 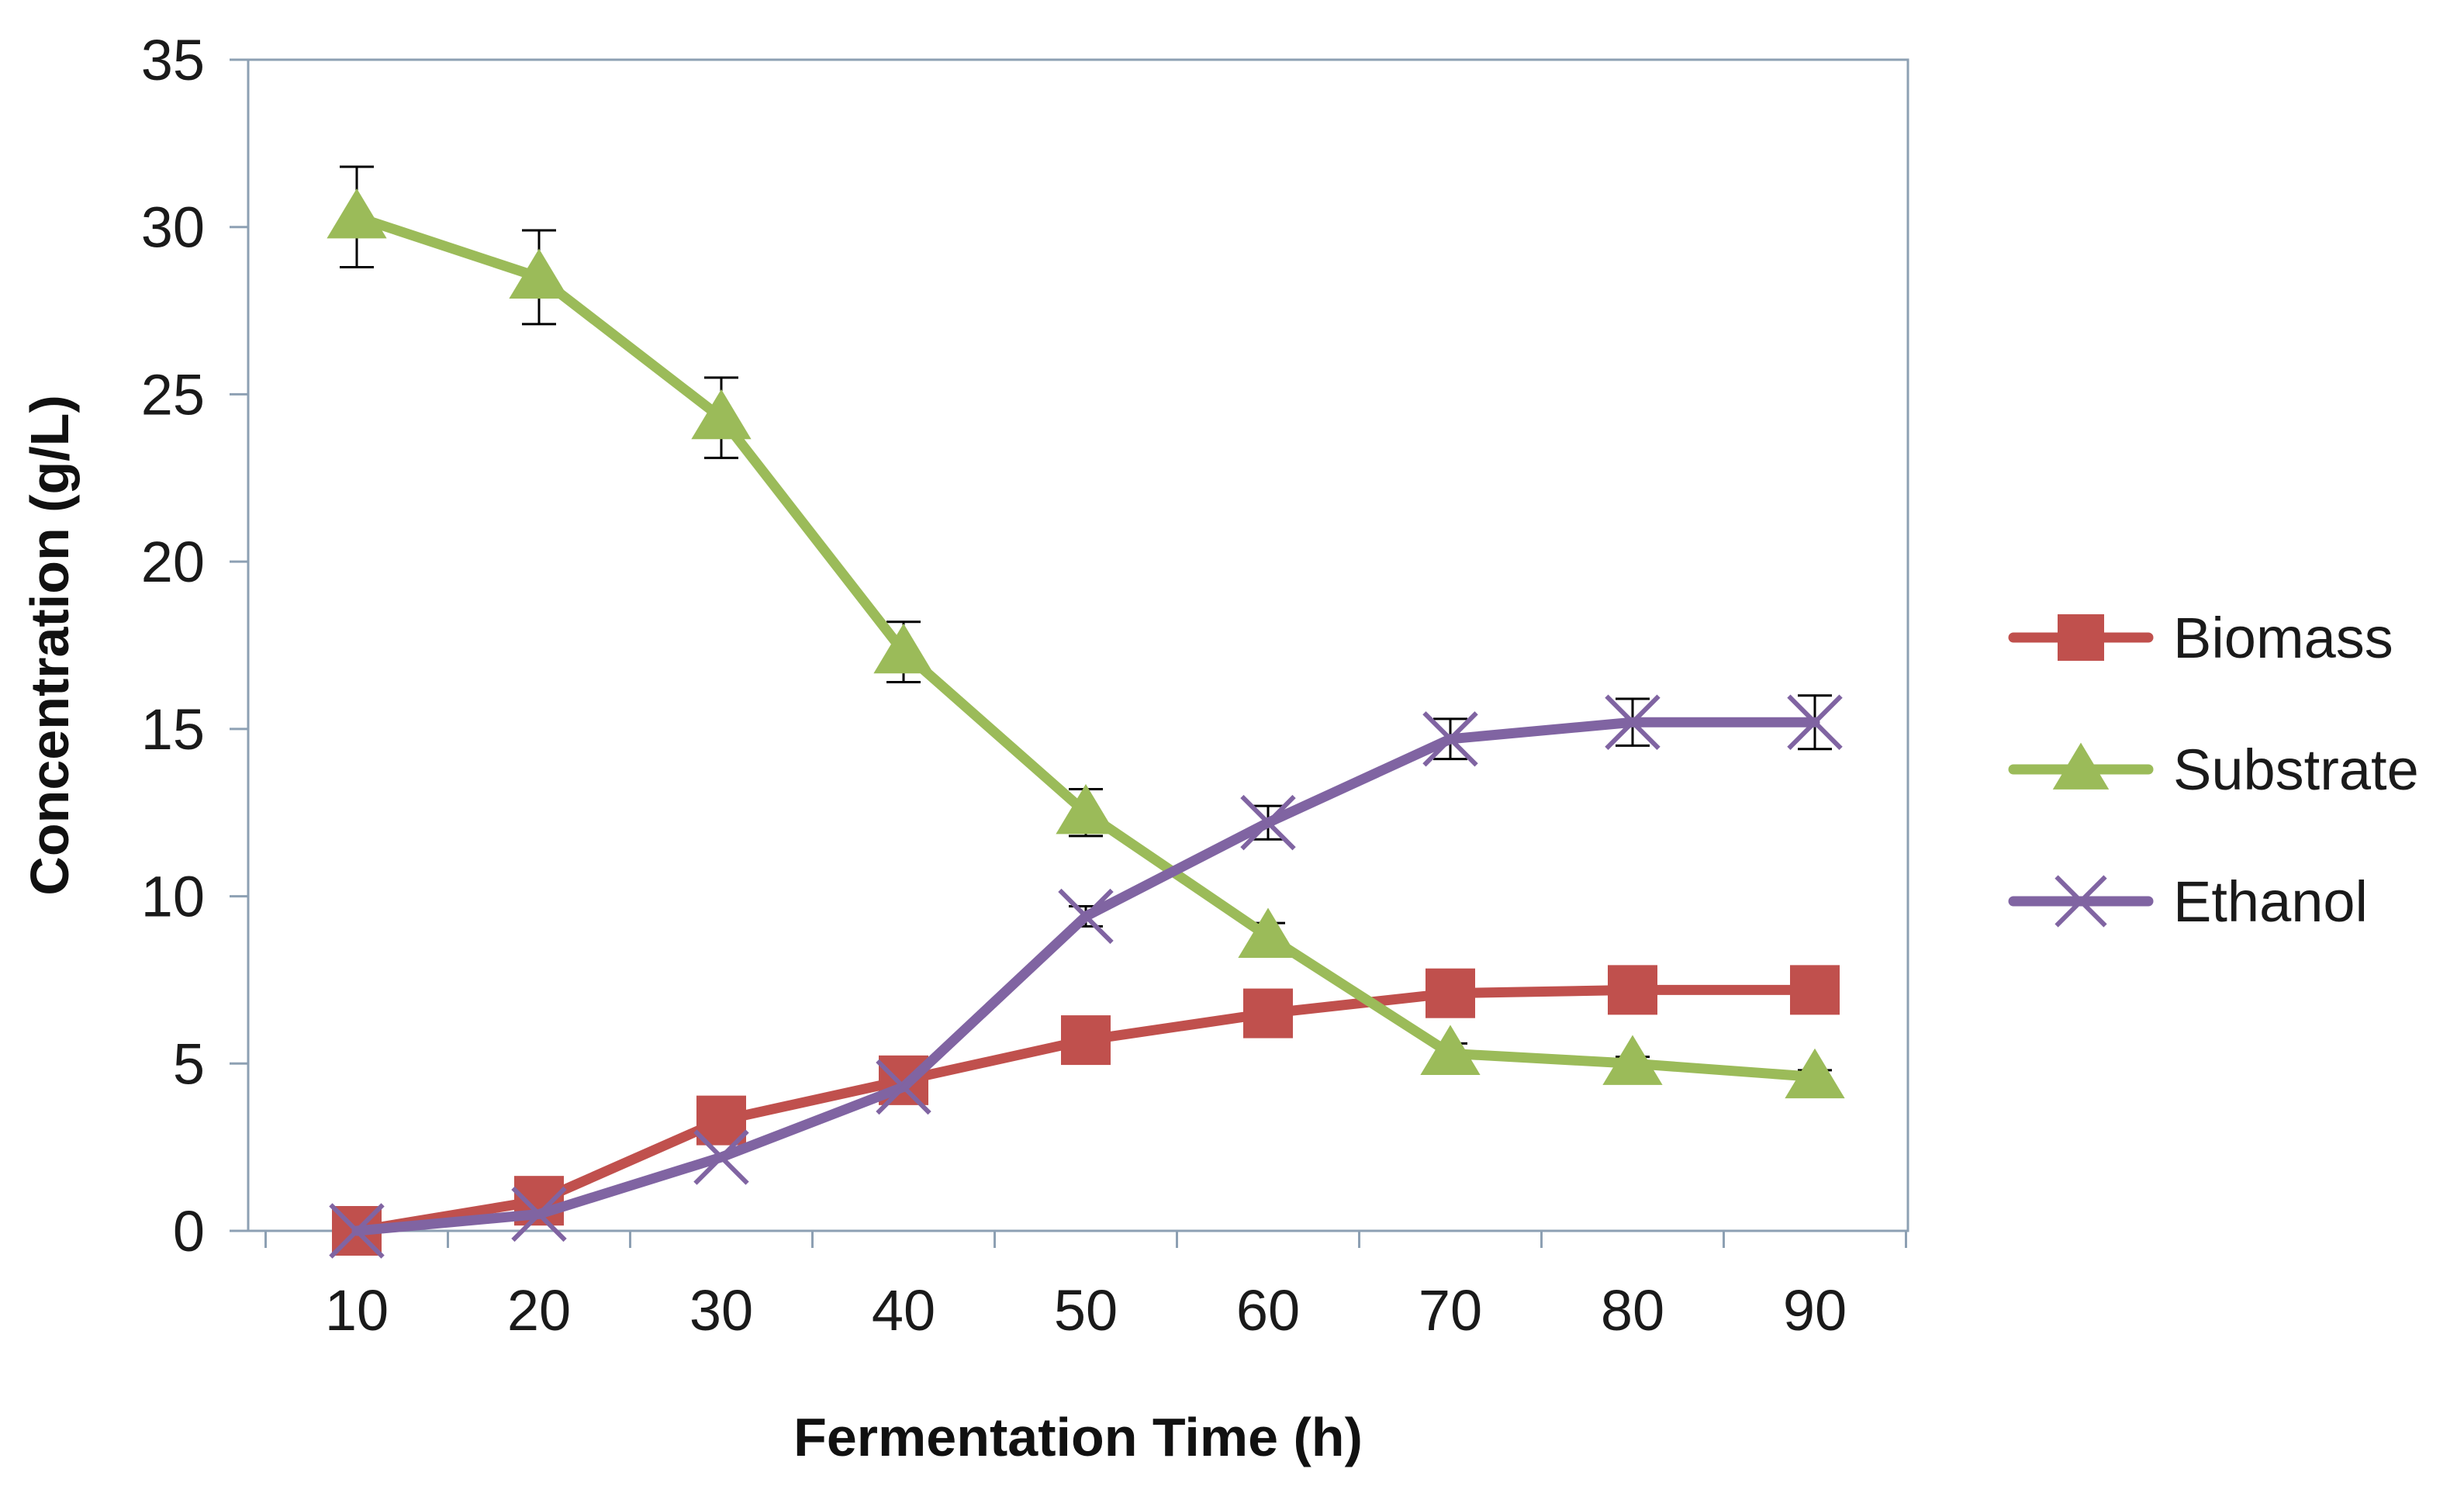 I want to click on y-tick-label: 20, so click(x=173, y=562).